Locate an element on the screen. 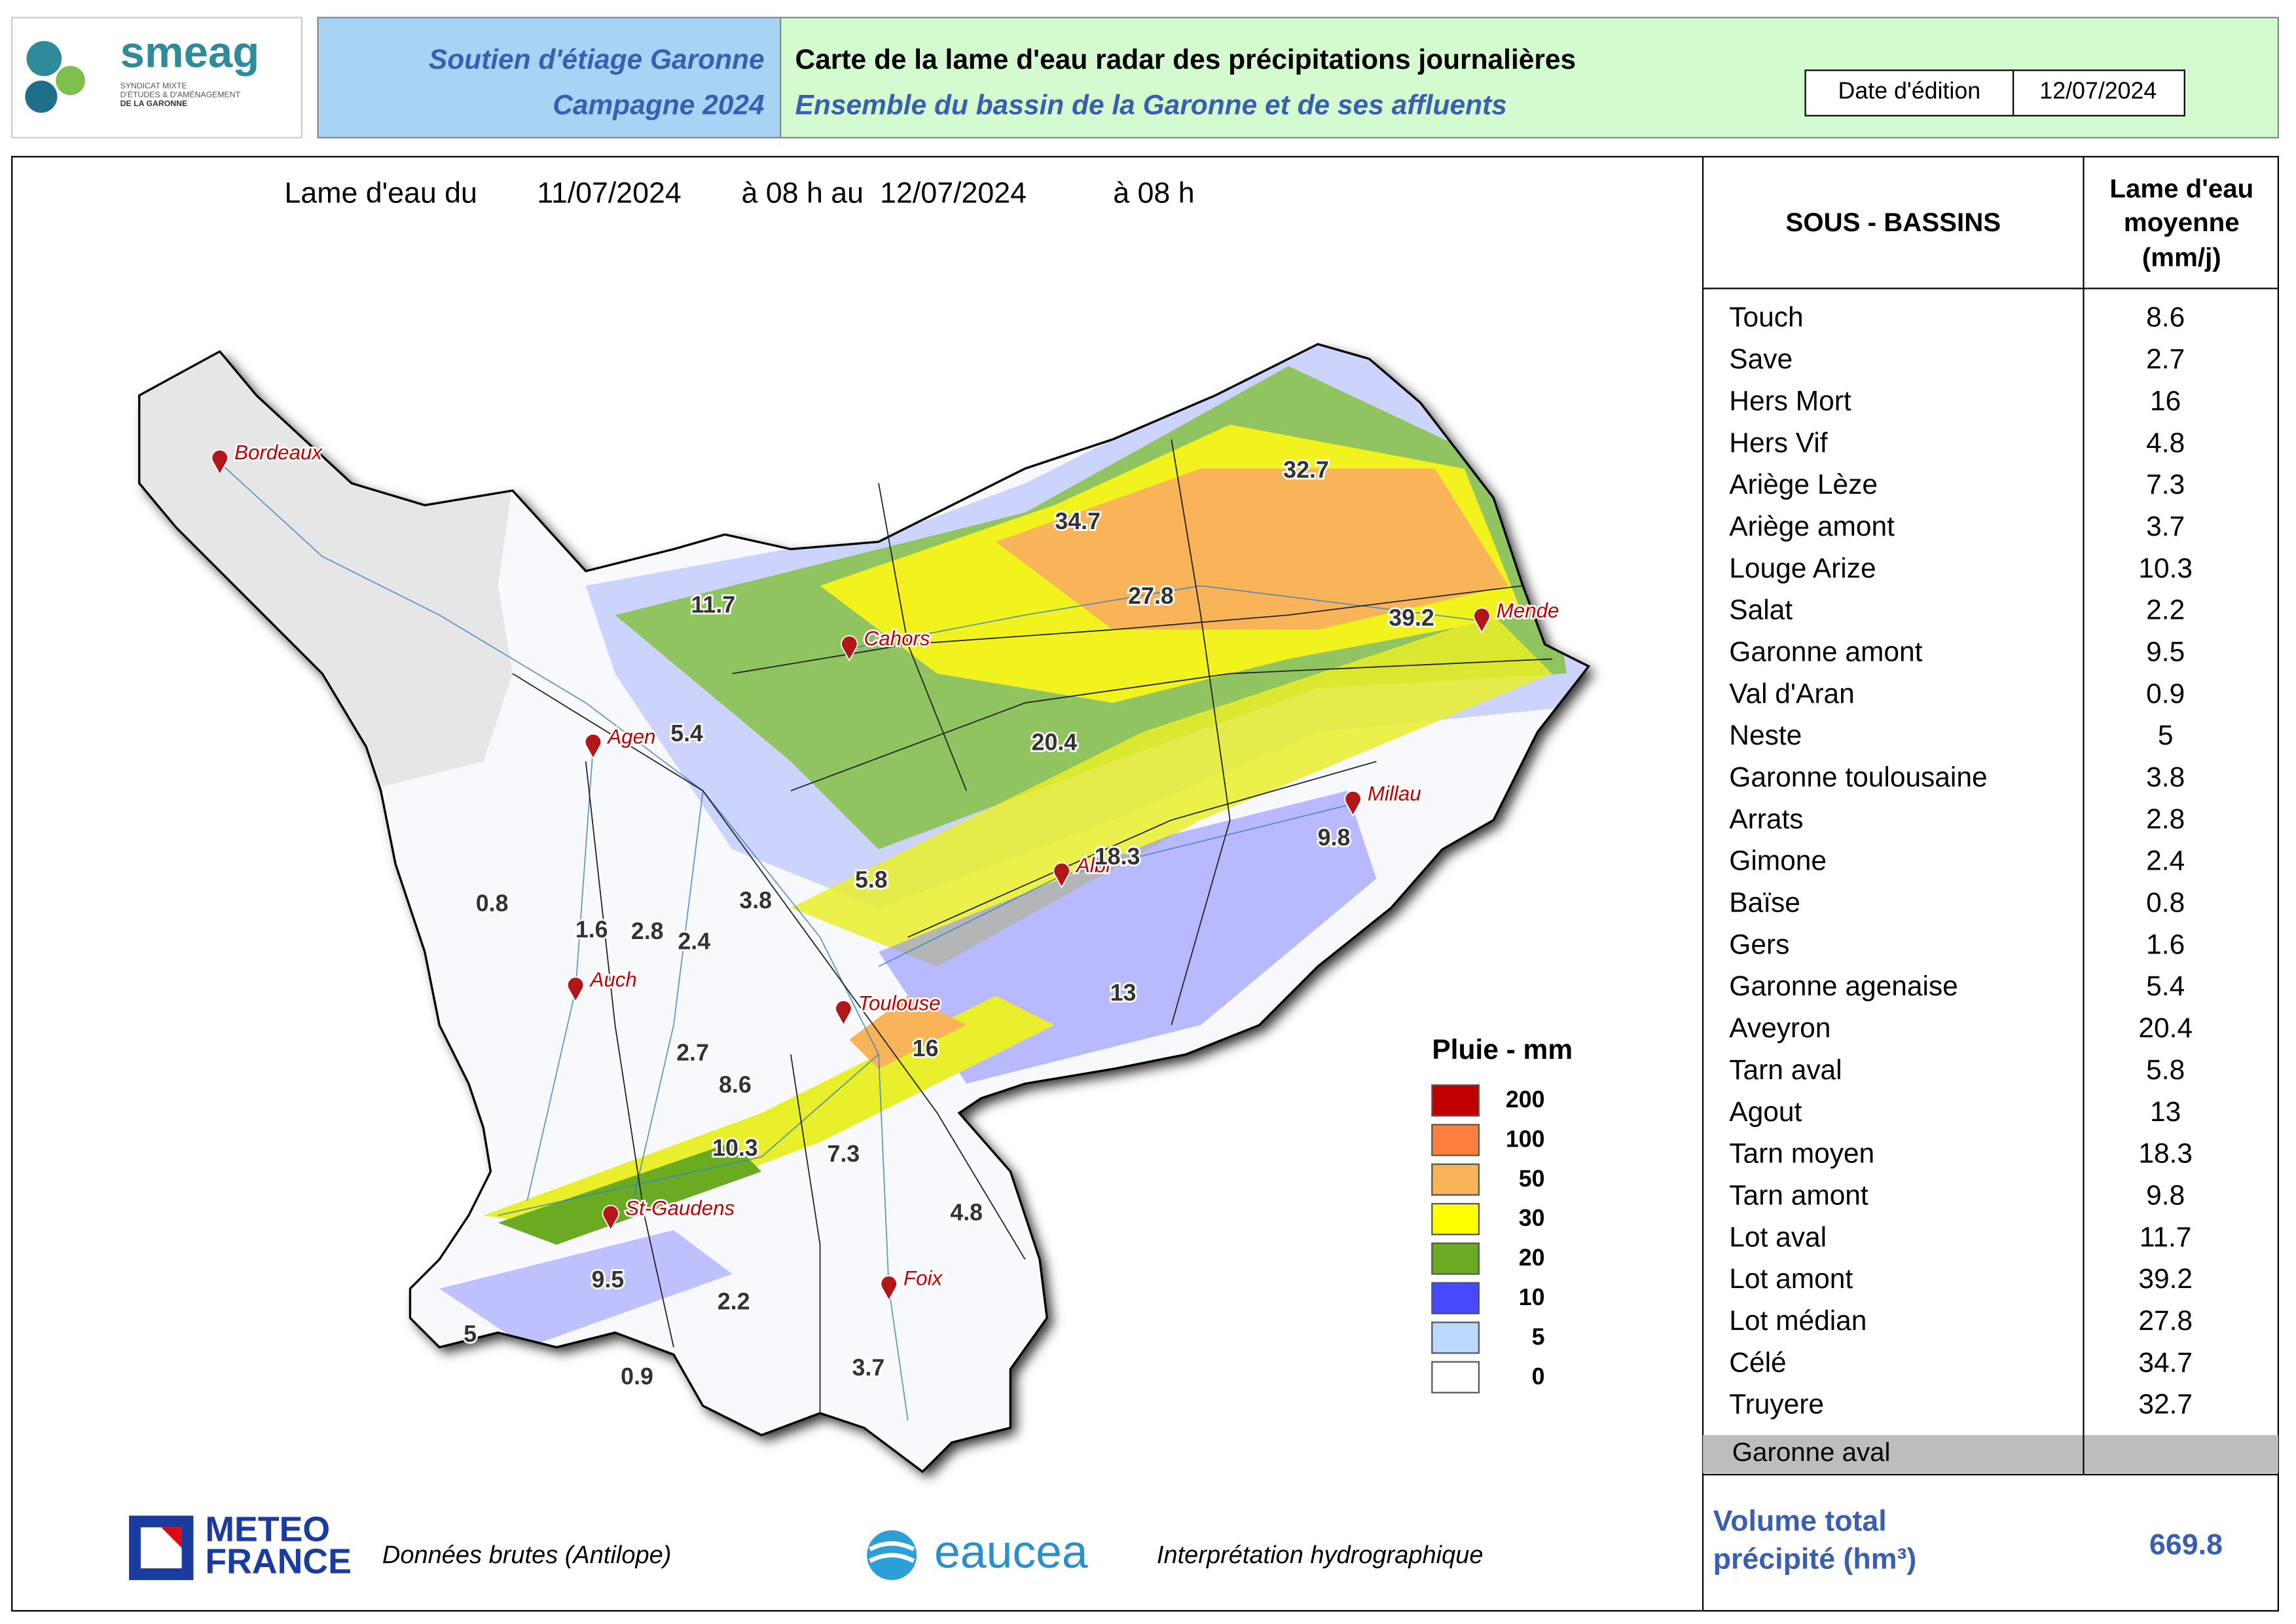  city-label: Bordeaux is located at coordinates (278, 452).